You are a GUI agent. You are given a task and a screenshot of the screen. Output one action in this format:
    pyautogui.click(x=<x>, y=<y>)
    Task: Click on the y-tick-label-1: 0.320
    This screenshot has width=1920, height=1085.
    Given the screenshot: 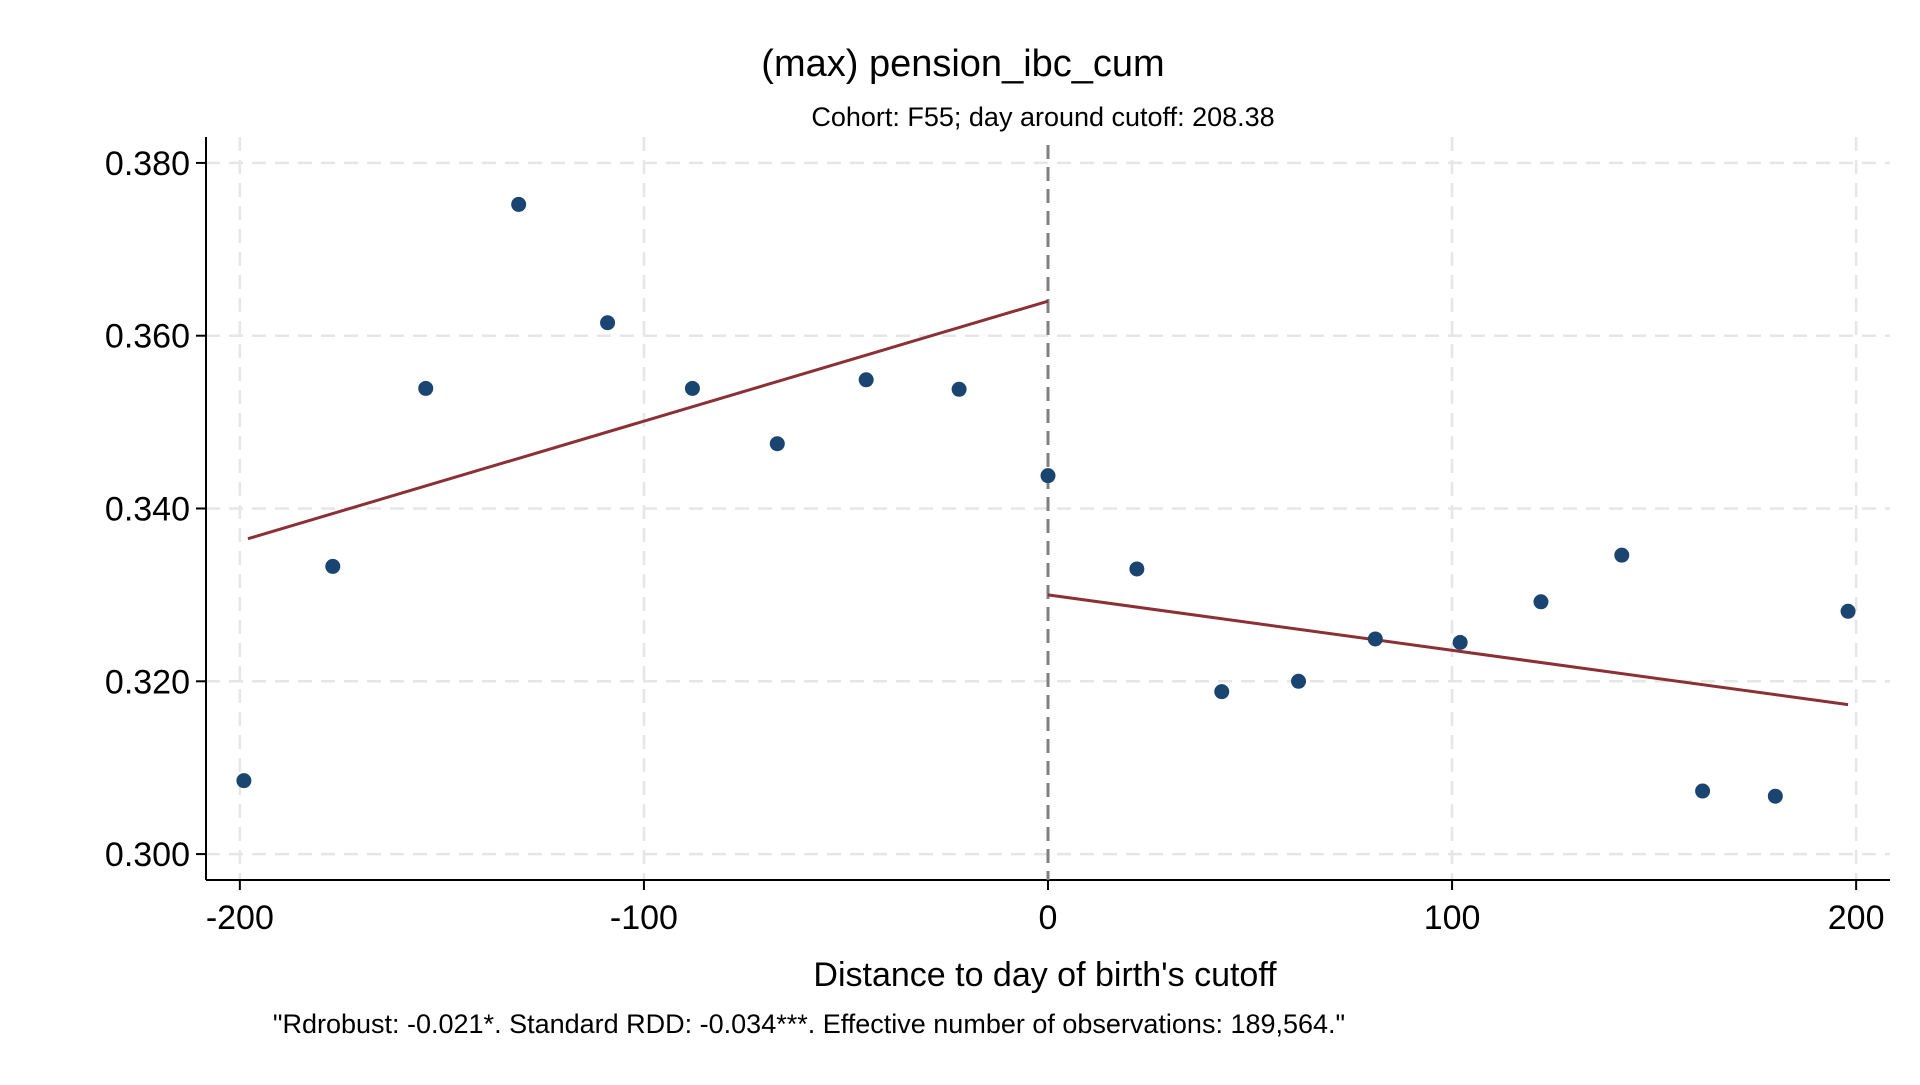 What is the action you would take?
    pyautogui.click(x=147, y=682)
    